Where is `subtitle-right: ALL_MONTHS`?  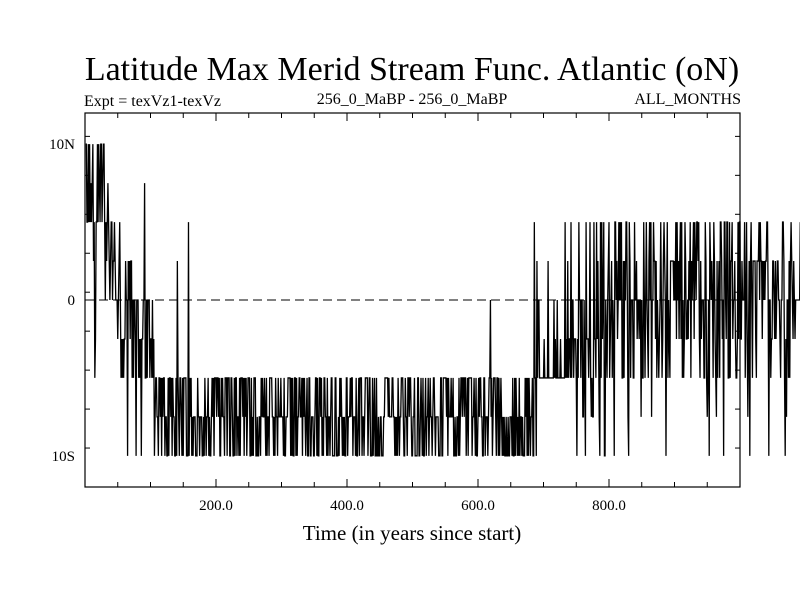
subtitle-right: ALL_MONTHS is located at coordinates (687, 99).